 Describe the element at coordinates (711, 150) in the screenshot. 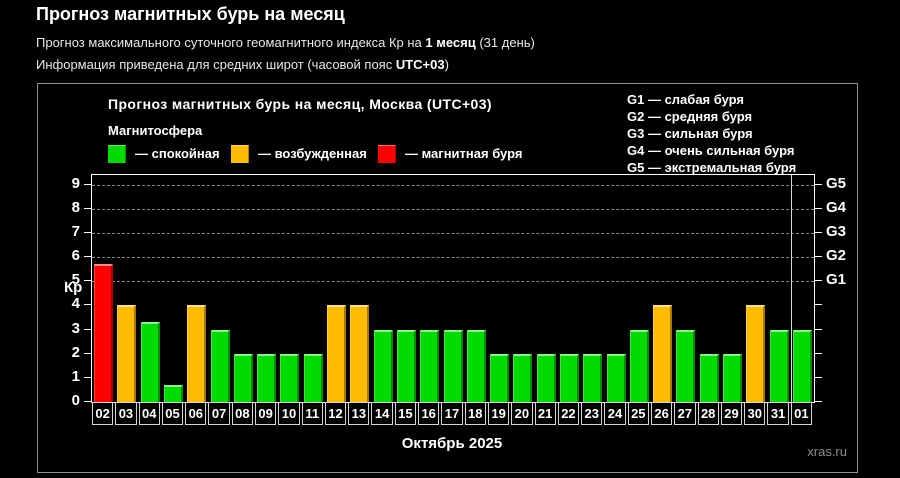

I see `storm-scale-line: G4 — очень сильная буря` at that location.